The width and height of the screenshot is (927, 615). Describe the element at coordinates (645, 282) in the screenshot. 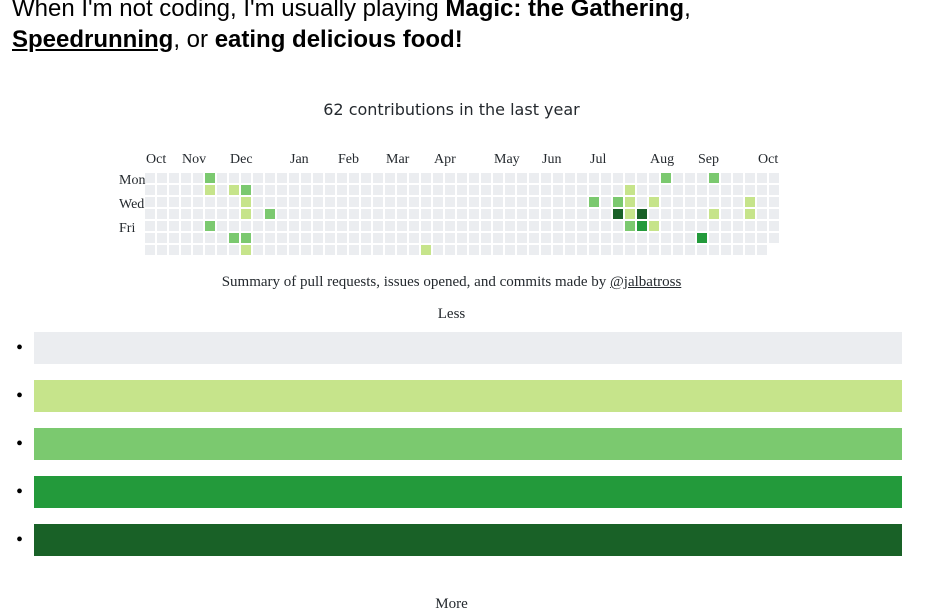

I see `user-link: @jalbatross` at that location.